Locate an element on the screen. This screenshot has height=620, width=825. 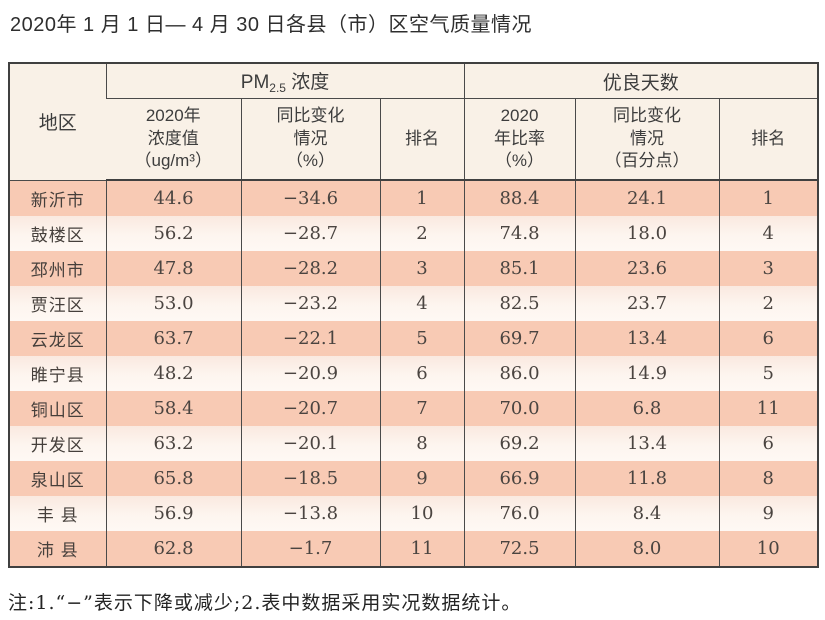
region-cell: 沛 县 is located at coordinates (57, 550).